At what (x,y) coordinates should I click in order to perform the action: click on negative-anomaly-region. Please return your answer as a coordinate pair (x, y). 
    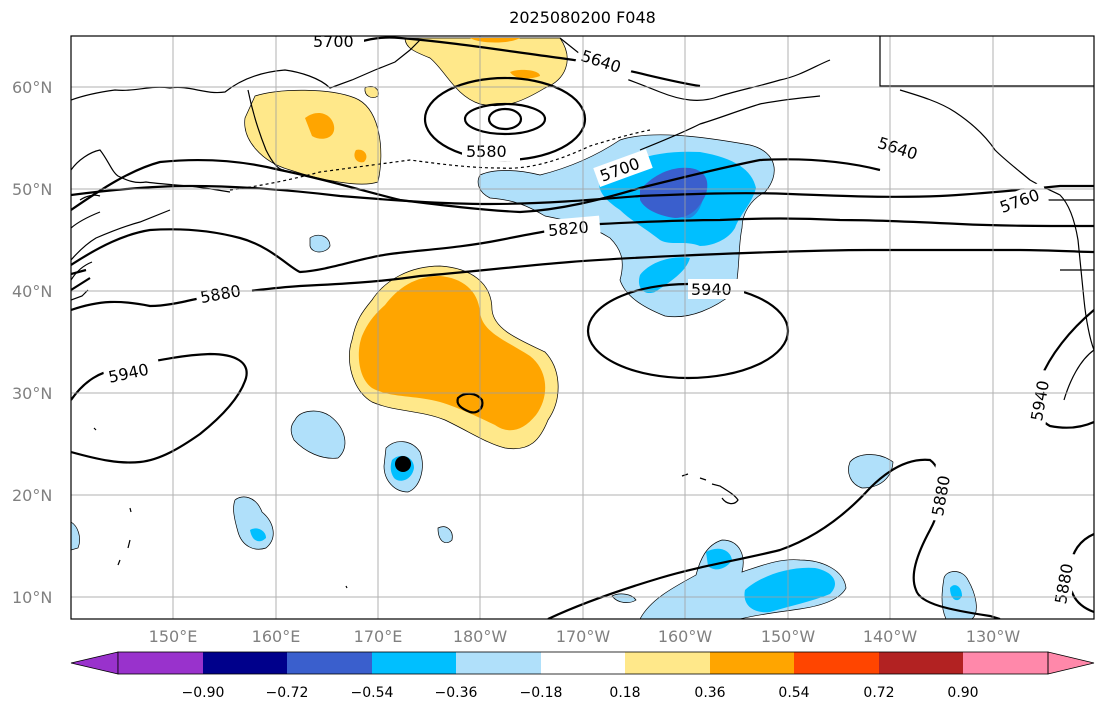
    Looking at the image, I should click on (318, 434).